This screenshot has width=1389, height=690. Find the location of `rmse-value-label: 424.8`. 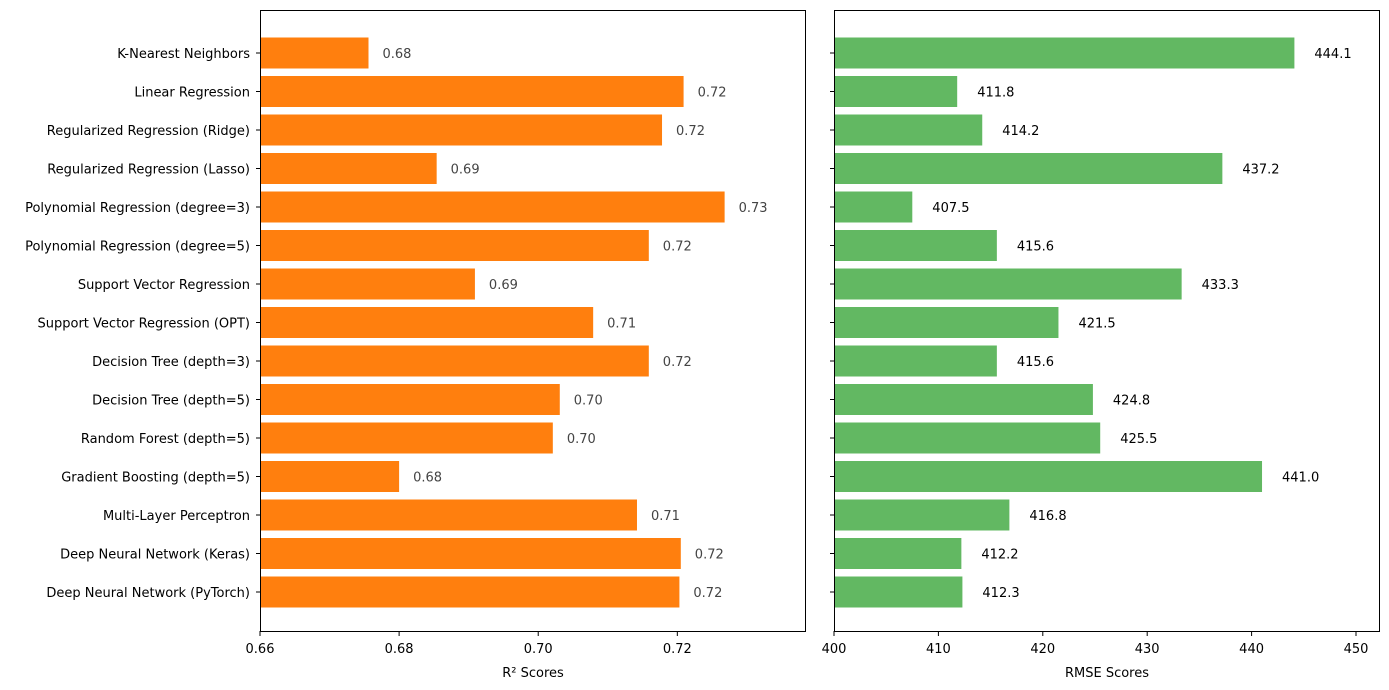

rmse-value-label: 424.8 is located at coordinates (1131, 401).